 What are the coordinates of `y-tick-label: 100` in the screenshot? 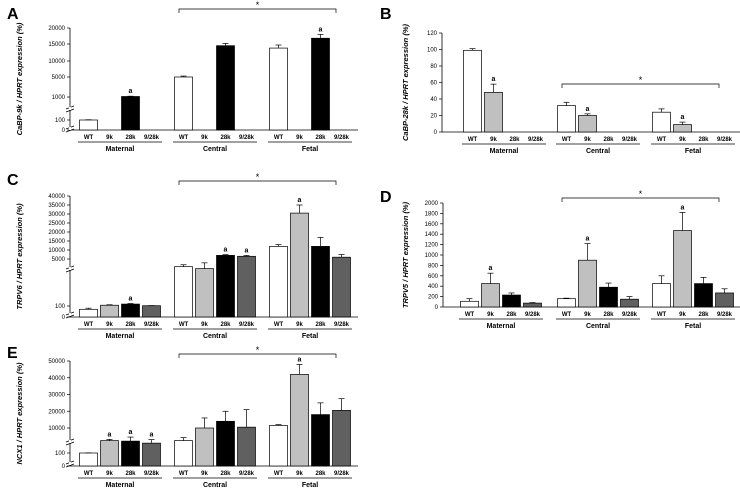 It's located at (60, 307).